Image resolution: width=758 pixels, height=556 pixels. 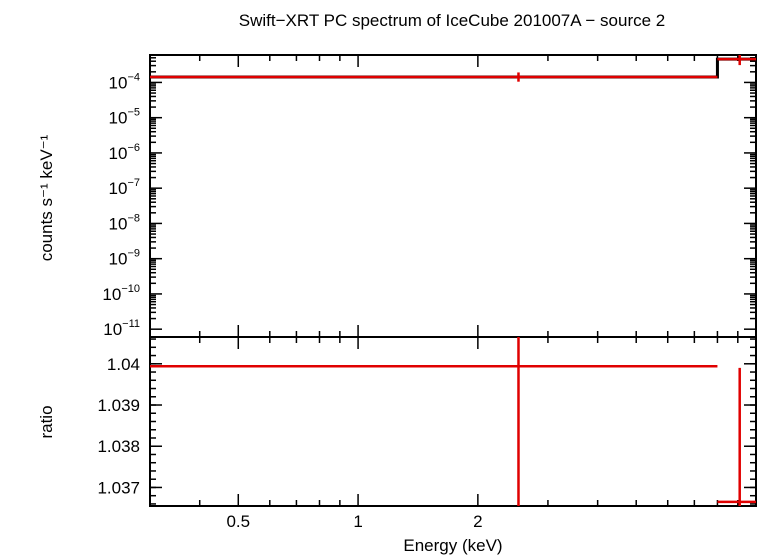 I want to click on y-tick-label: 1.039, so click(x=118, y=405).